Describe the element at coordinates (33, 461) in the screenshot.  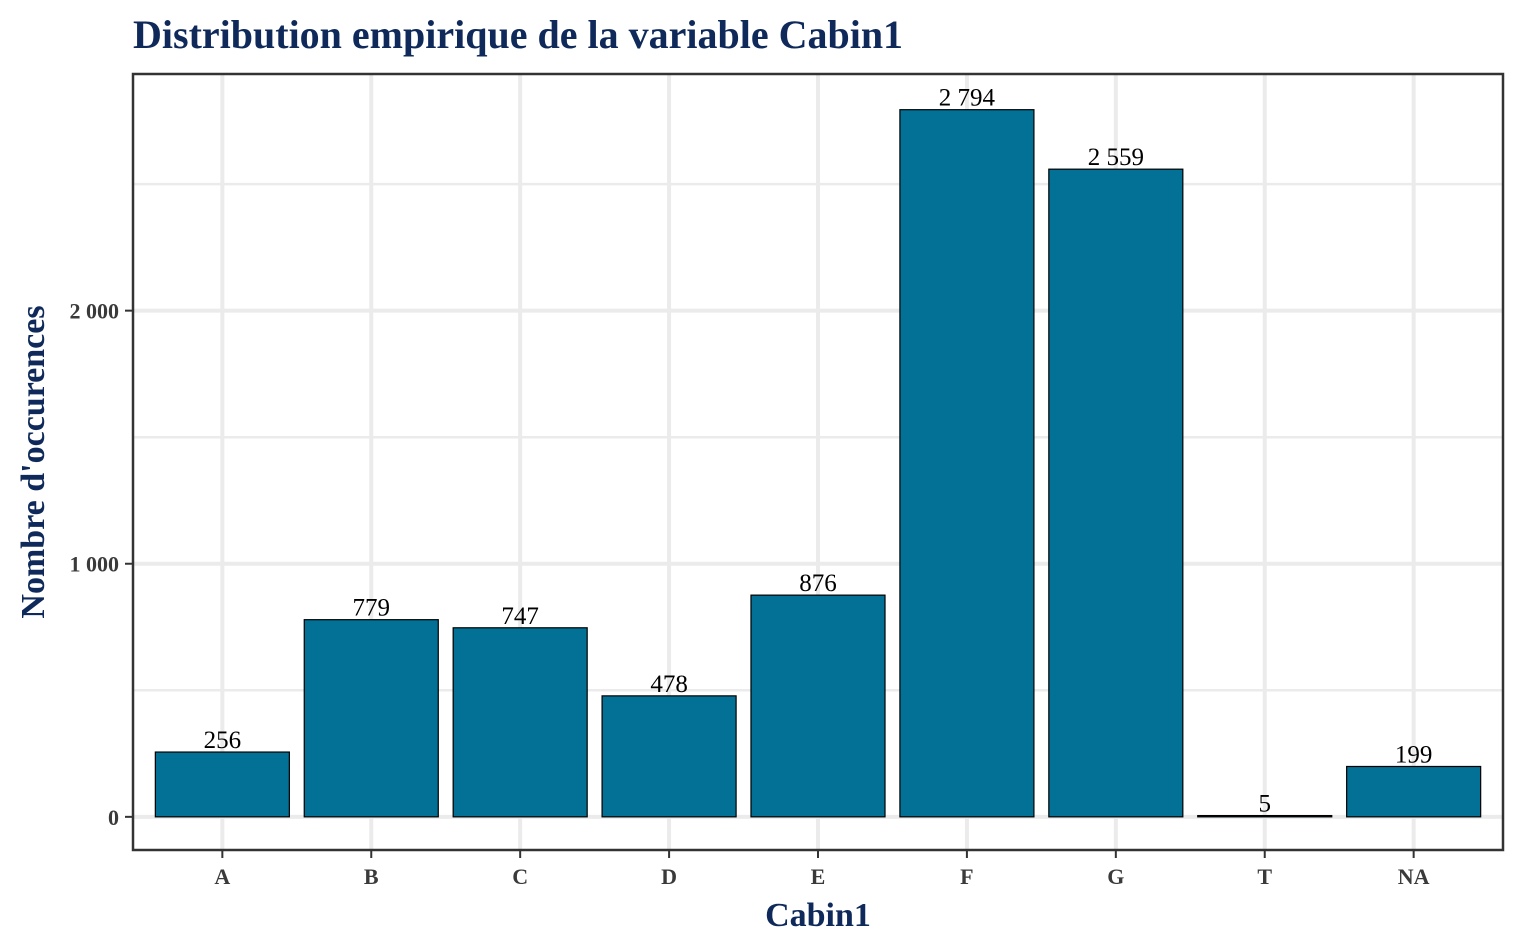
I see `y-axis-title: Nombre d'occurences` at that location.